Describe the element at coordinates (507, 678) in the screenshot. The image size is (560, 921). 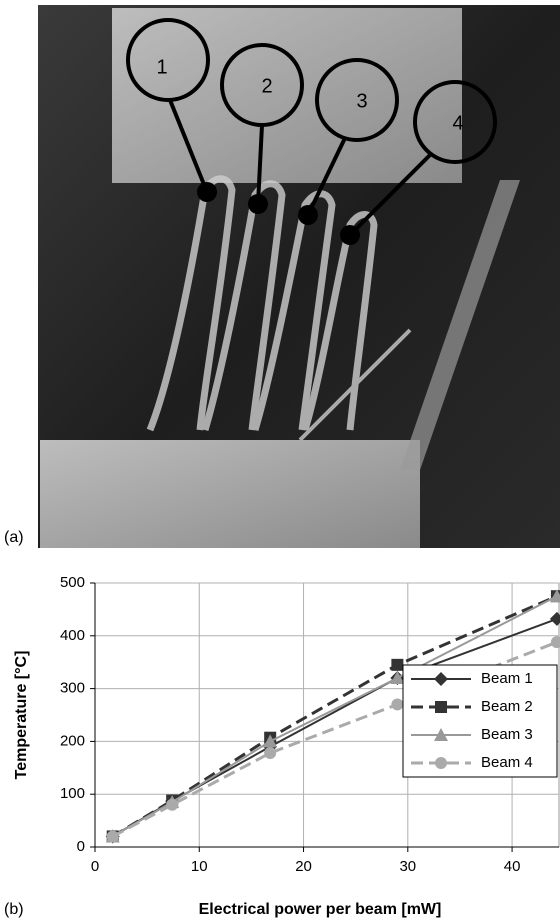
I see `legend-label: Beam 1` at that location.